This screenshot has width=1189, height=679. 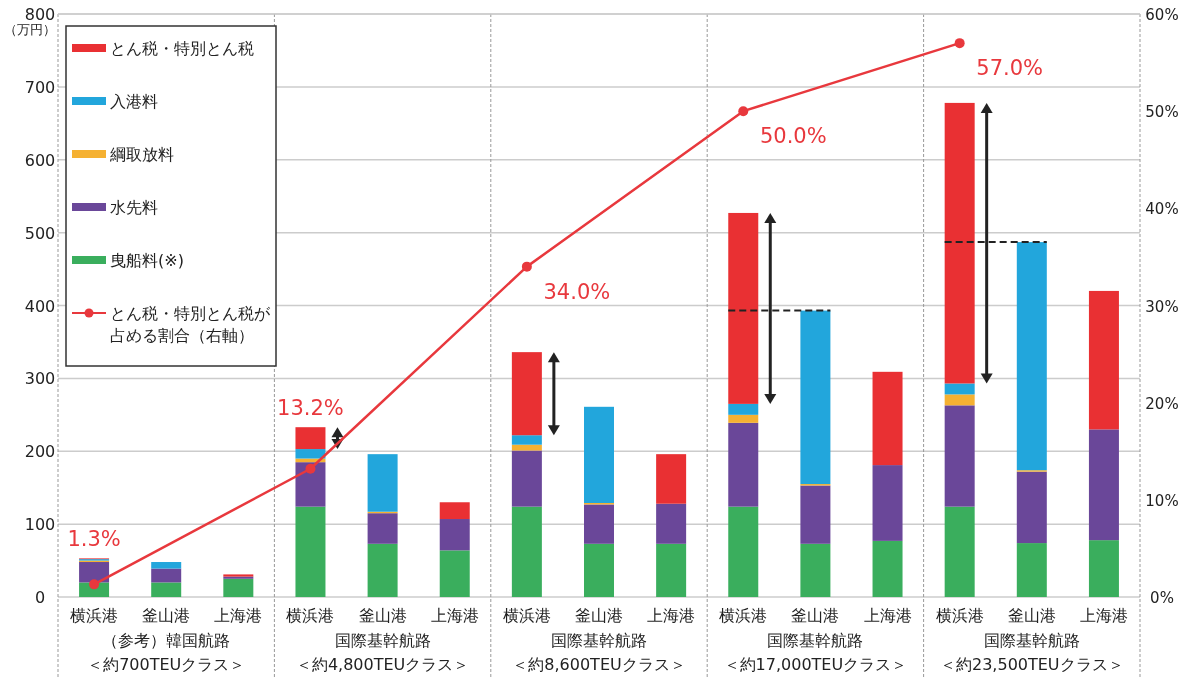 What do you see at coordinates (40, 14) in the screenshot?
I see `y-tick-label: 800` at bounding box center [40, 14].